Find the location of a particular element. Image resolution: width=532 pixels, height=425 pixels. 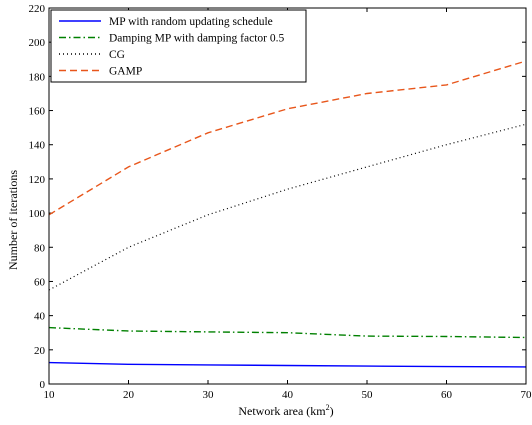

x-tick-label: 20 is located at coordinates (129, 395).